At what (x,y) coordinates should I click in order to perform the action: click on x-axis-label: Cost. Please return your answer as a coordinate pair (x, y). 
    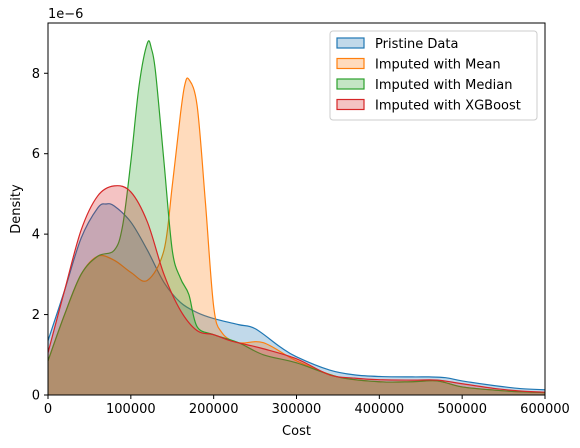
    Looking at the image, I should click on (296, 431).